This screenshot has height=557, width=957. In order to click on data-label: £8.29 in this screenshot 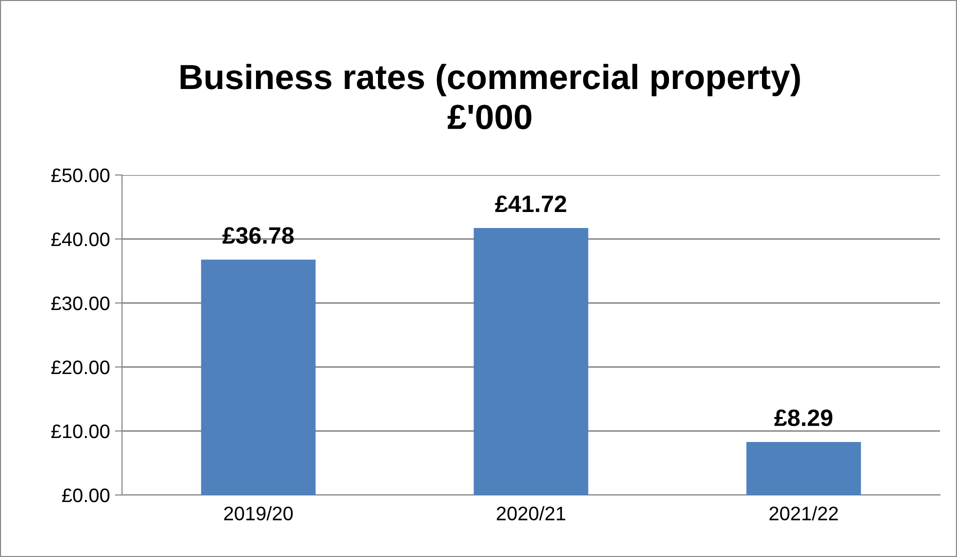, I will do `click(803, 417)`.